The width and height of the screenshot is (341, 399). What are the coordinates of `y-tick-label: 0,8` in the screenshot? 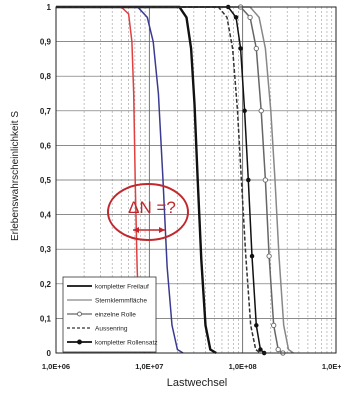 It's located at (46, 76).